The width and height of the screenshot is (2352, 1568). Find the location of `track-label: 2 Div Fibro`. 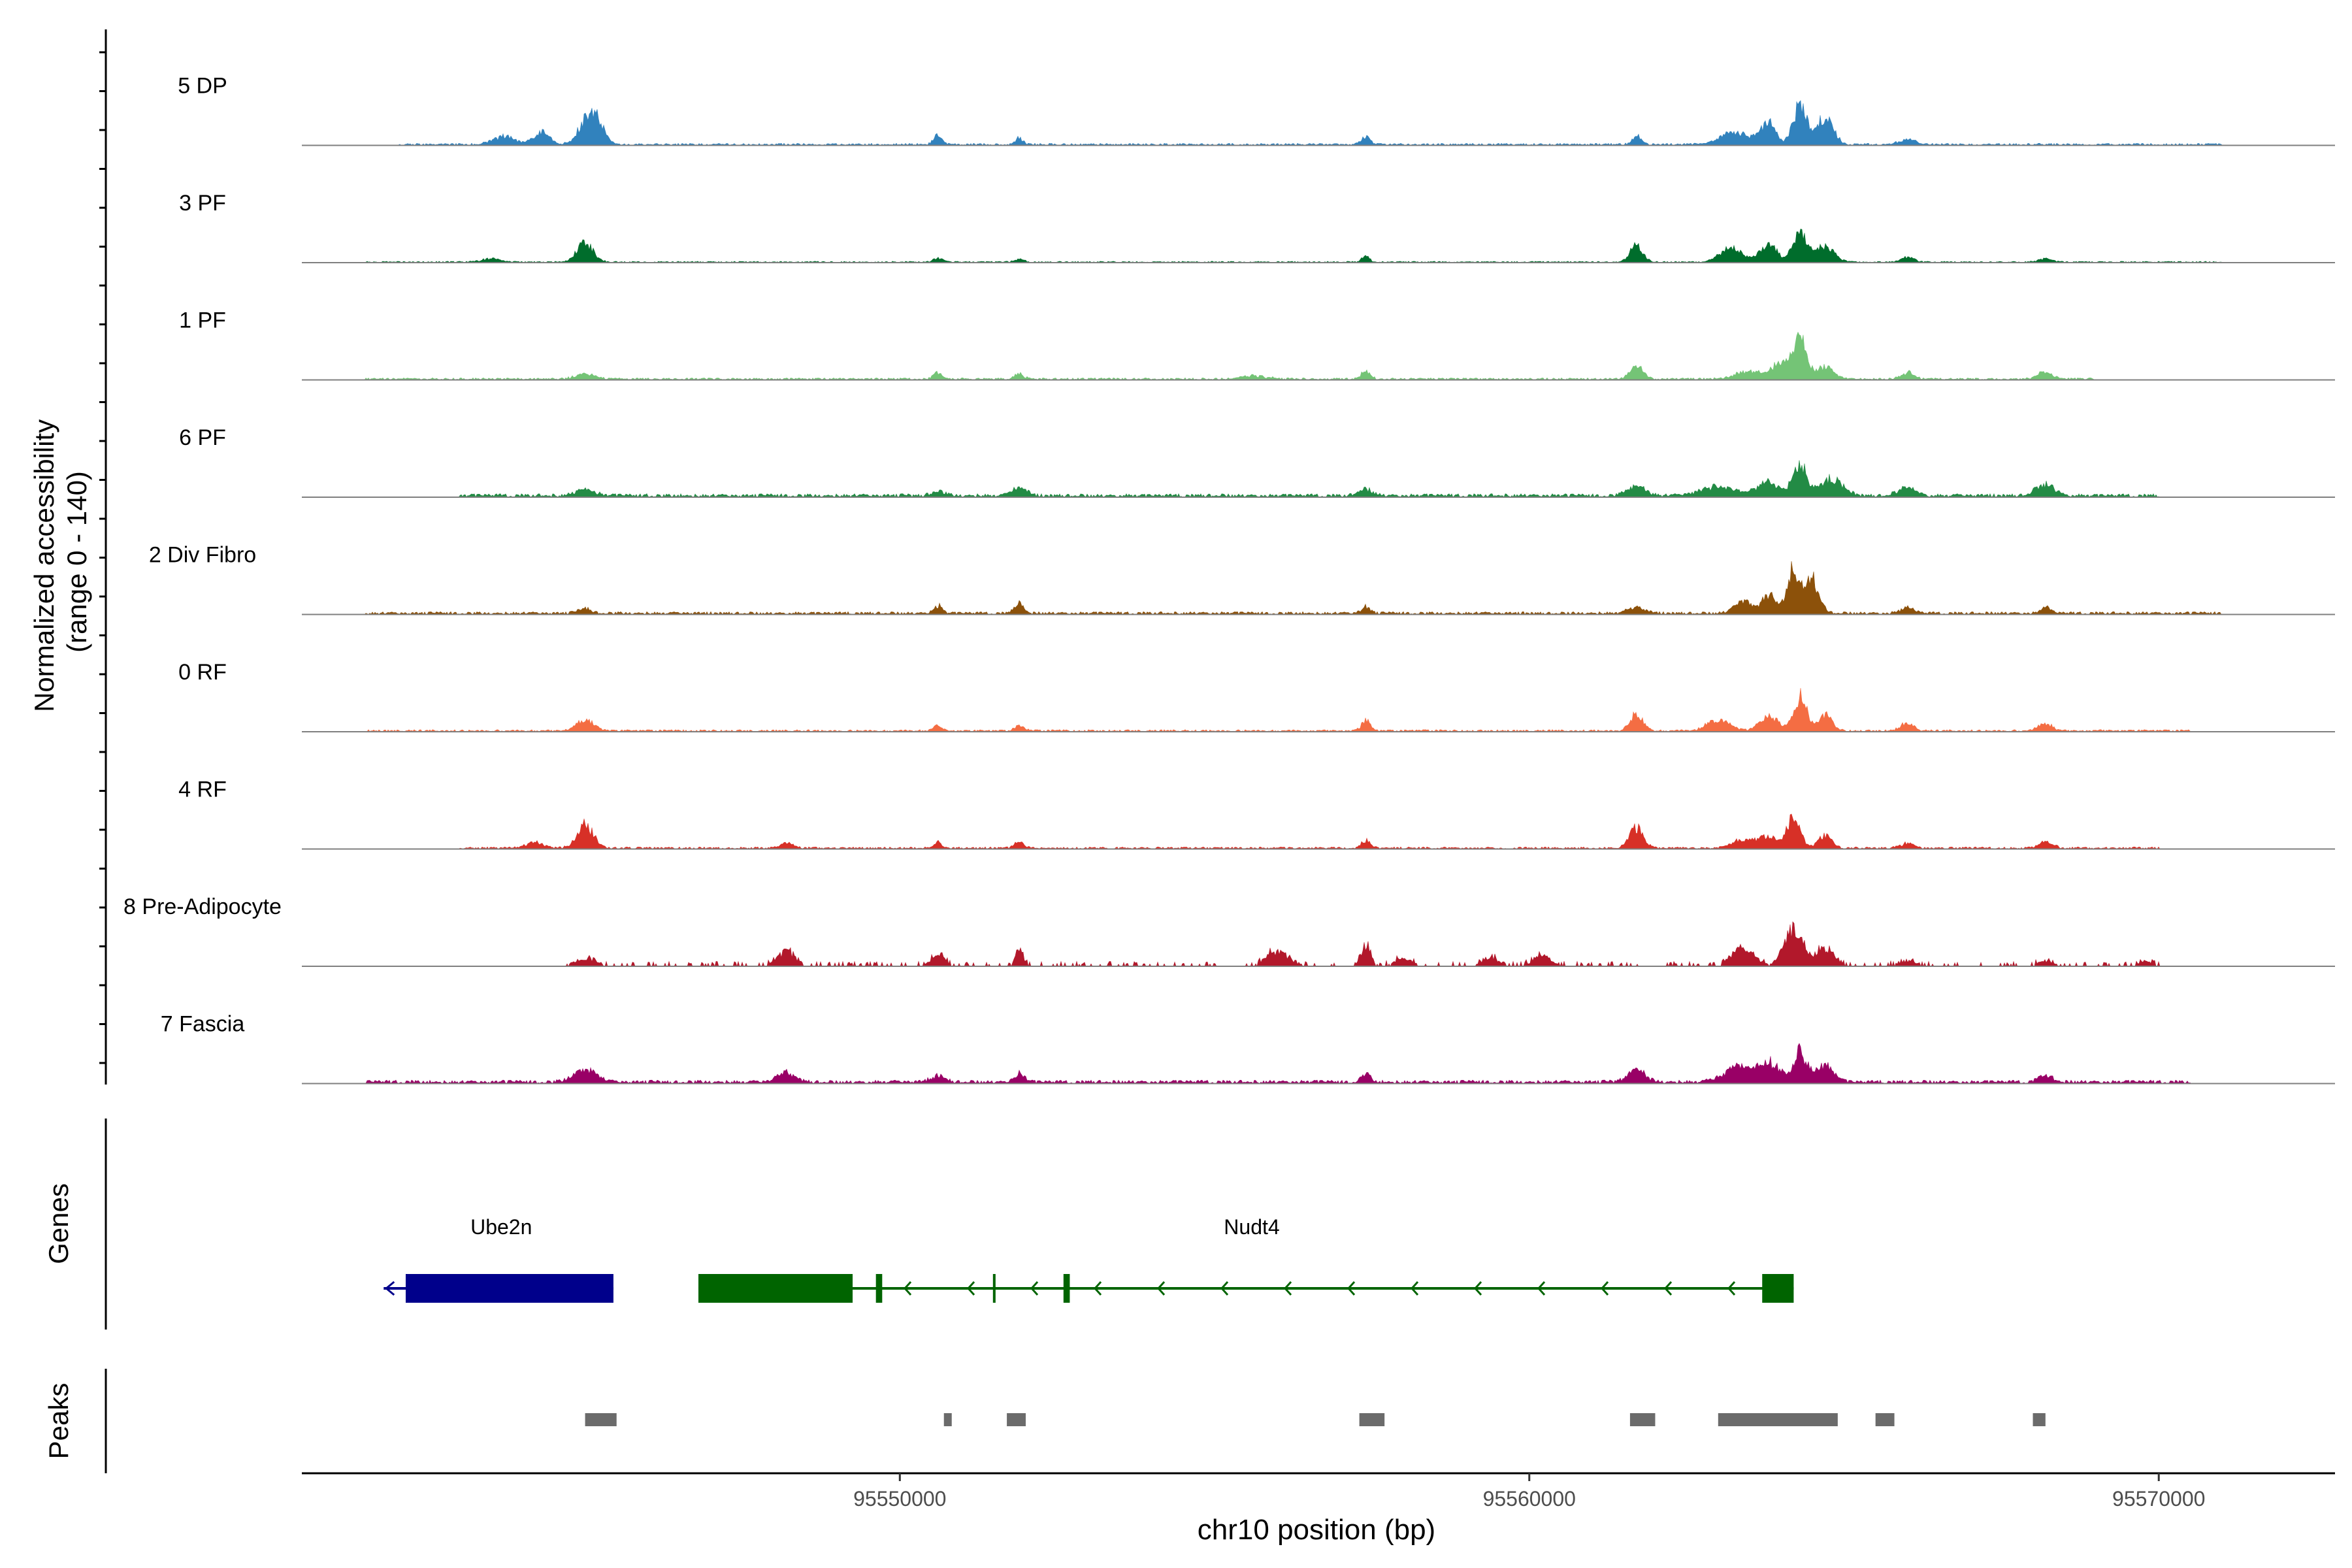

track-label: 2 Div Fibro is located at coordinates (202, 555).